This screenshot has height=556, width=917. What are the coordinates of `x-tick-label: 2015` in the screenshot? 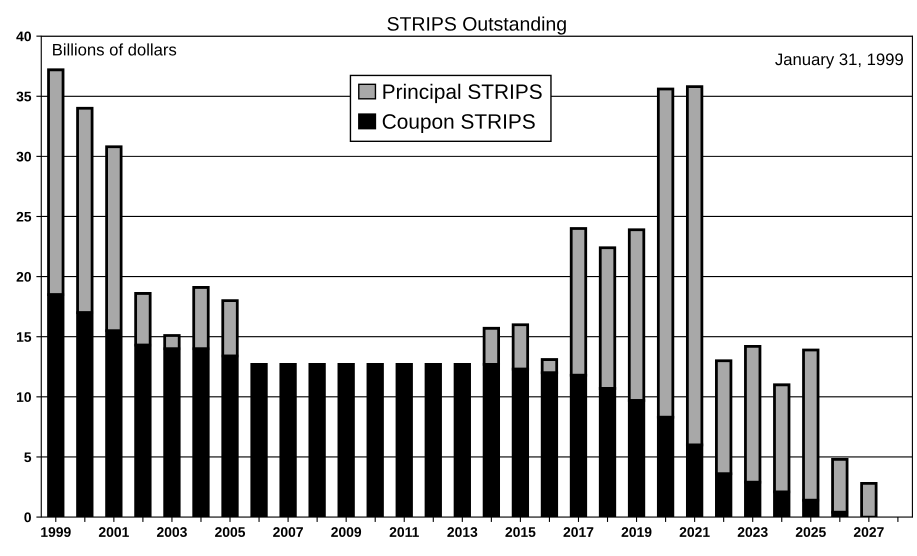 It's located at (520, 532).